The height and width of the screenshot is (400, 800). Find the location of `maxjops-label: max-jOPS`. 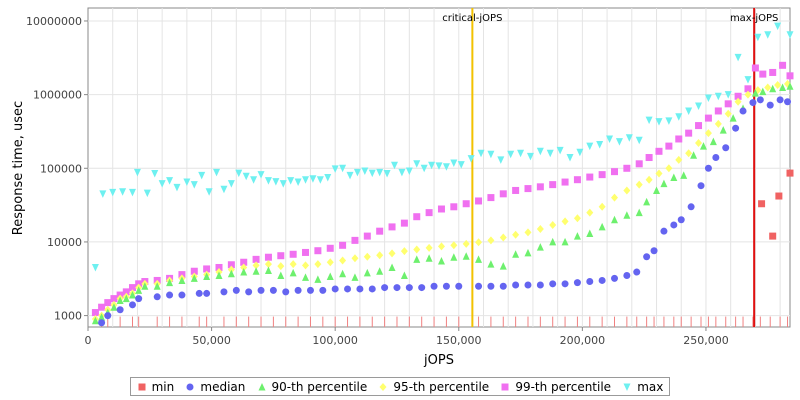

maxjops-label: max-jOPS is located at coordinates (754, 18).